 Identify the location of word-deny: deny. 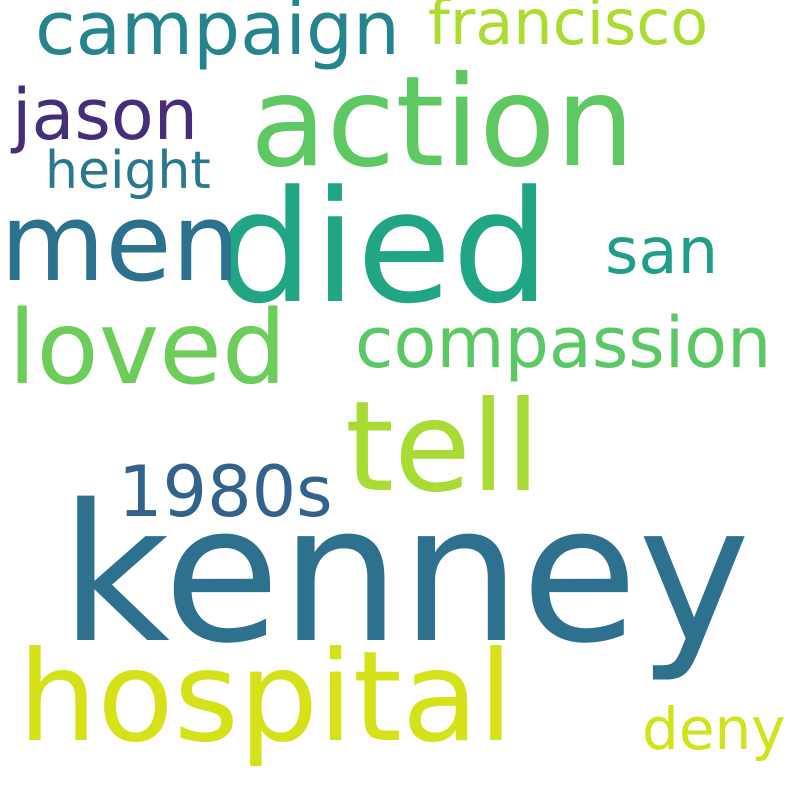
(714, 729).